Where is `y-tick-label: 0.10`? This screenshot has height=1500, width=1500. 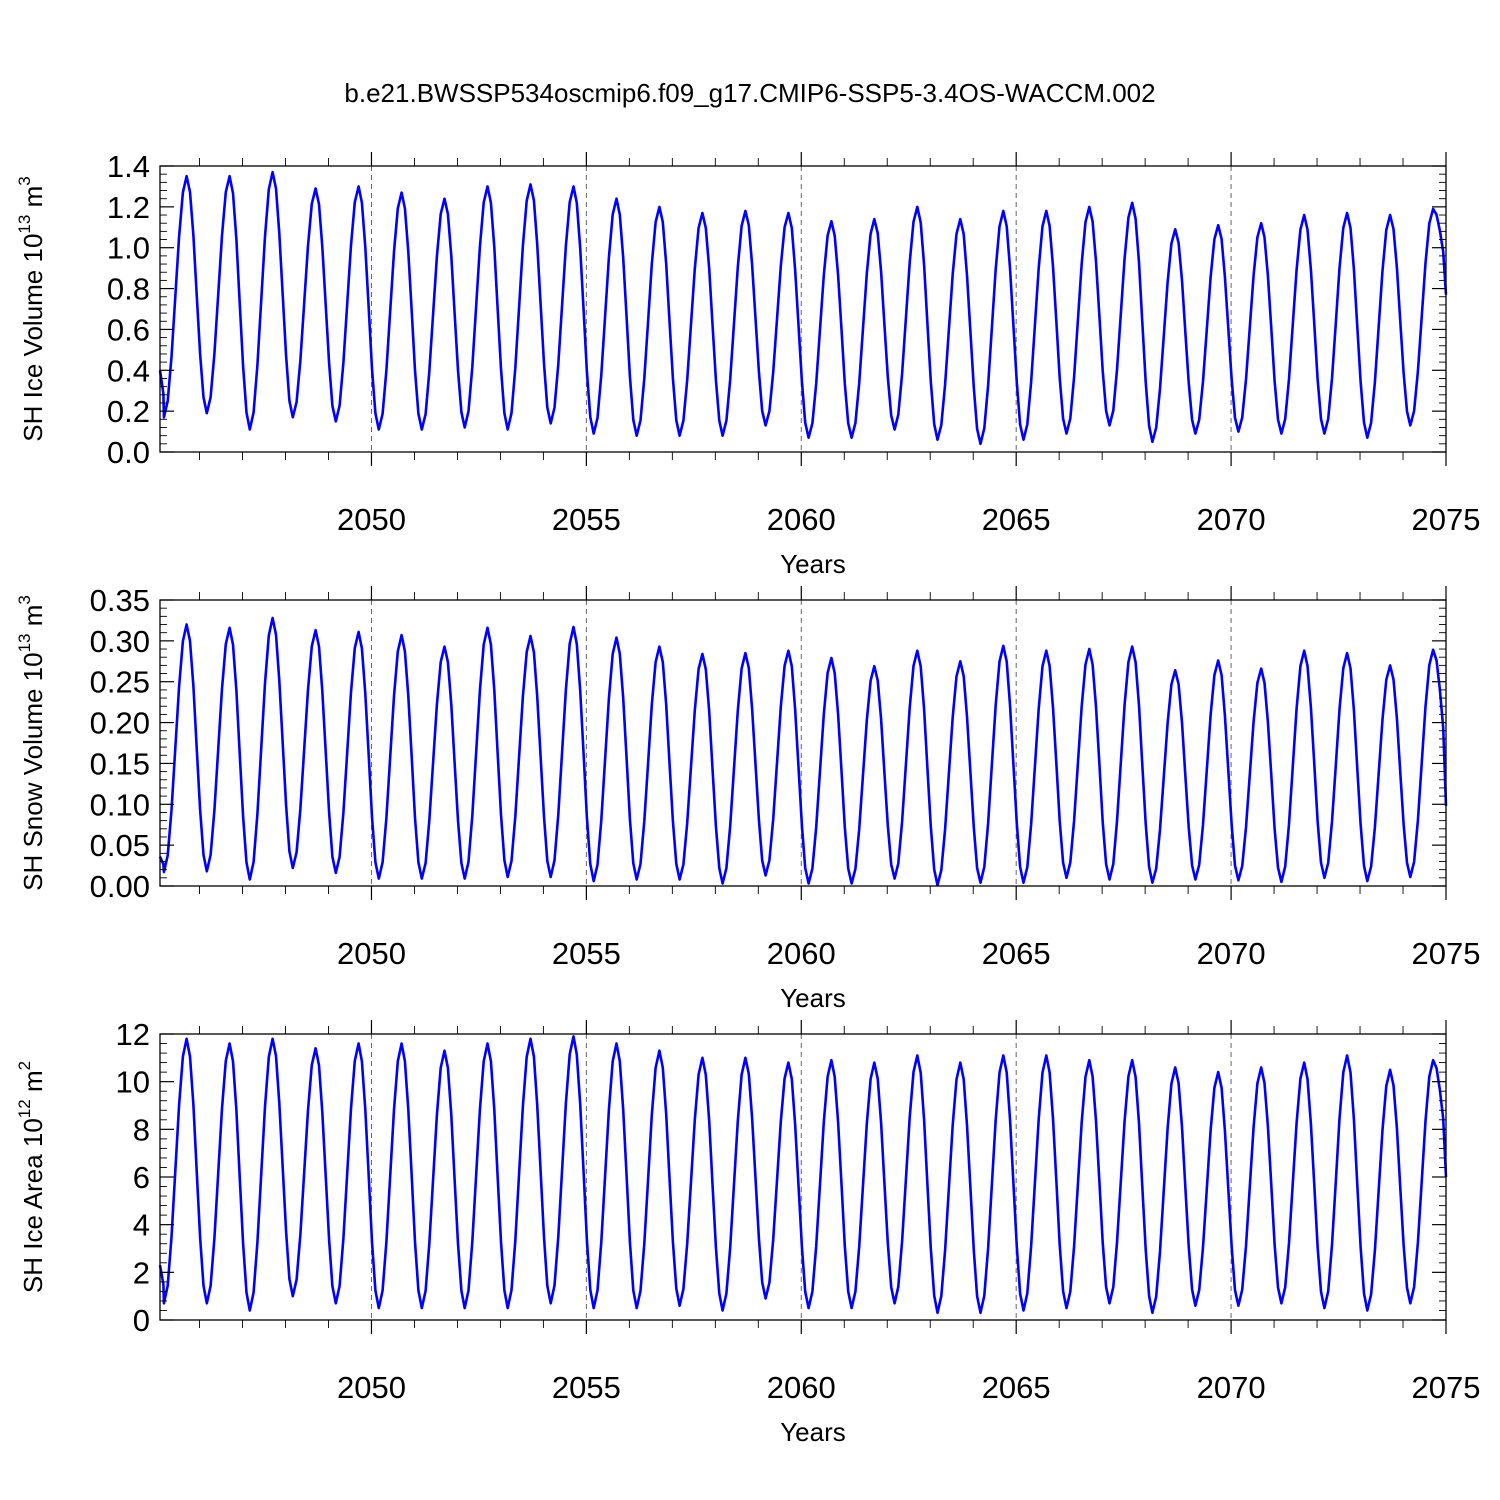 y-tick-label: 0.10 is located at coordinates (120, 804).